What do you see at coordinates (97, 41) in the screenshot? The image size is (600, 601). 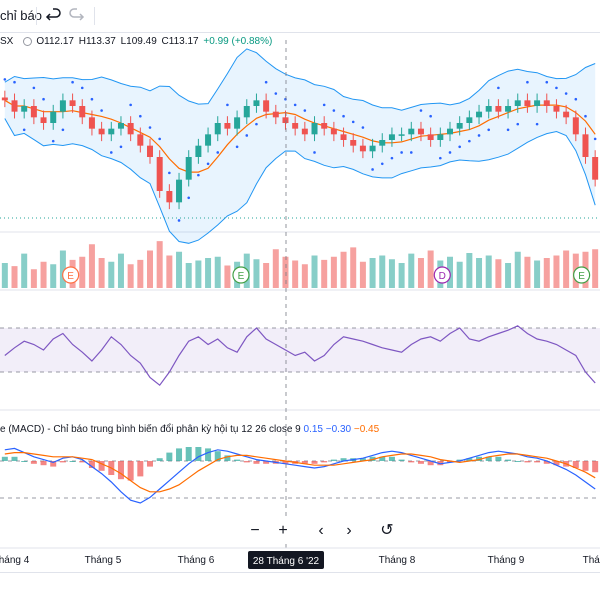 I see `high-value: H113.37` at bounding box center [97, 41].